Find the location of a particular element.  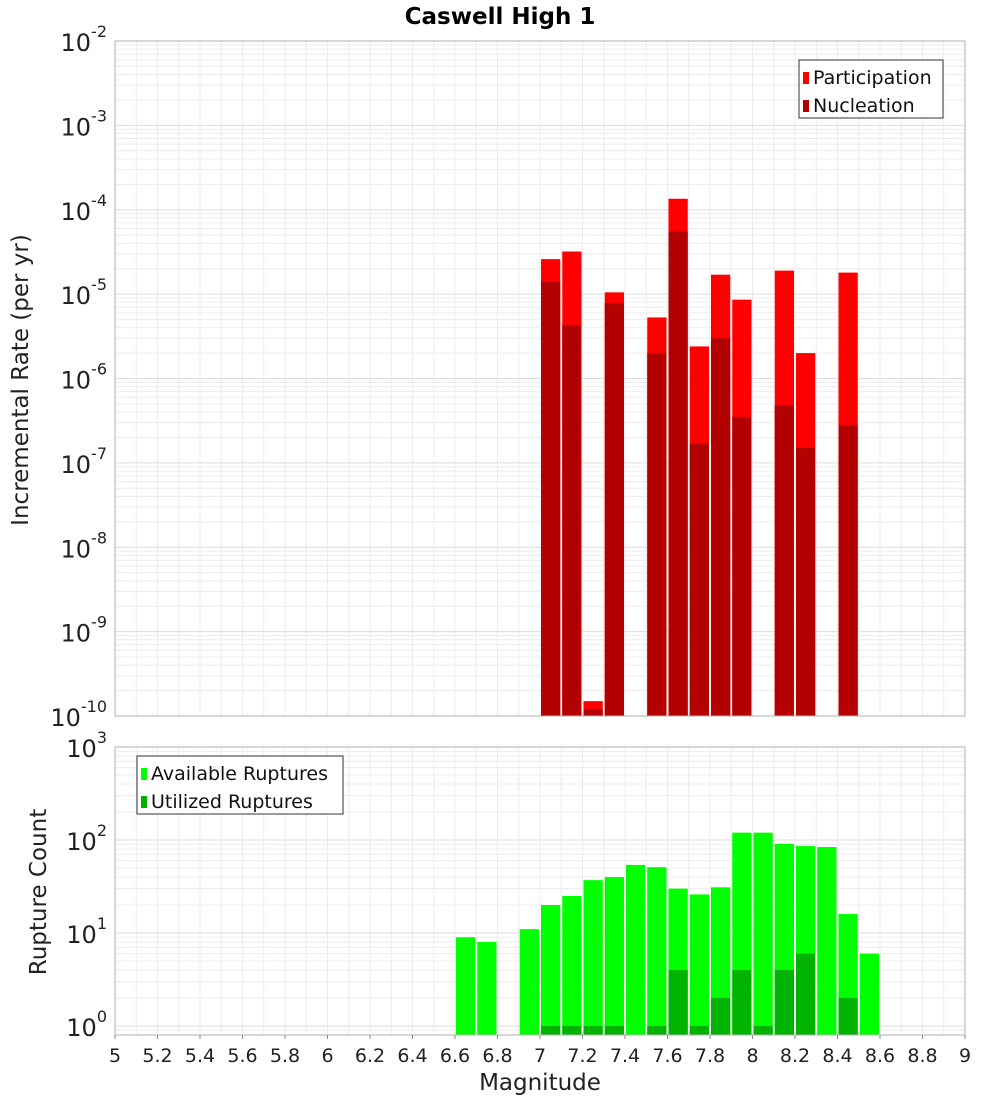

legend-entry: Nucleation is located at coordinates (864, 106).